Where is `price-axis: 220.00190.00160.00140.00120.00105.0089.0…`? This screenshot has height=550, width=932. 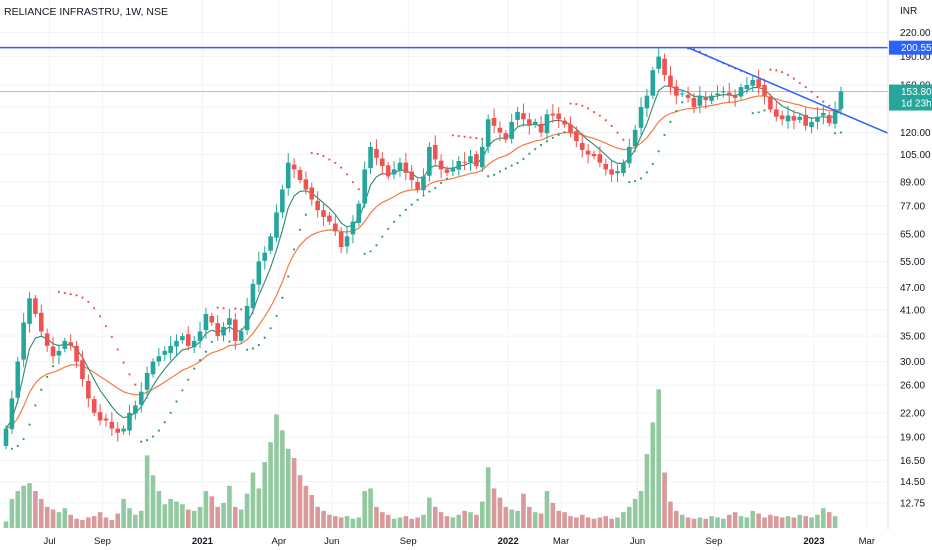
price-axis: 220.00190.00160.00140.00120.00105.0089.0… is located at coordinates (910, 269).